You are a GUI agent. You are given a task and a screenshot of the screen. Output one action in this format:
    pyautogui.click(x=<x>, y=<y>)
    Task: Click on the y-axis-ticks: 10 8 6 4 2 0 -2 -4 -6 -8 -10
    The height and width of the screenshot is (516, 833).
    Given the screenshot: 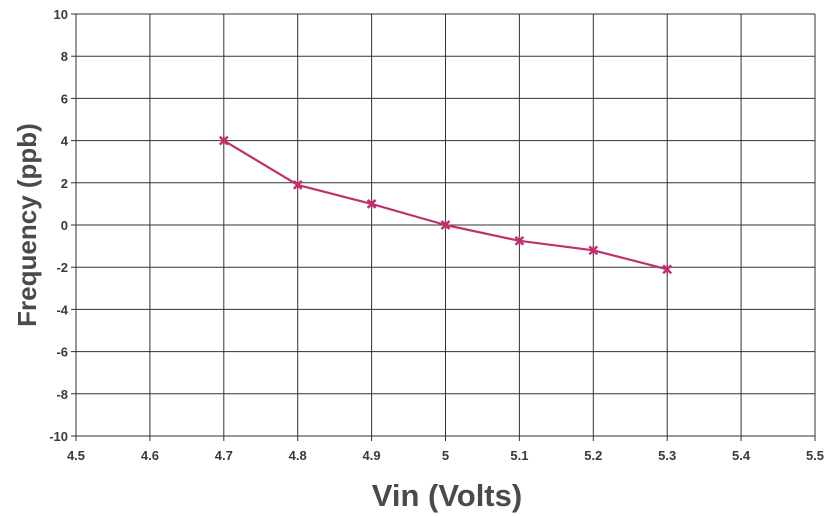 What is the action you would take?
    pyautogui.click(x=59, y=225)
    